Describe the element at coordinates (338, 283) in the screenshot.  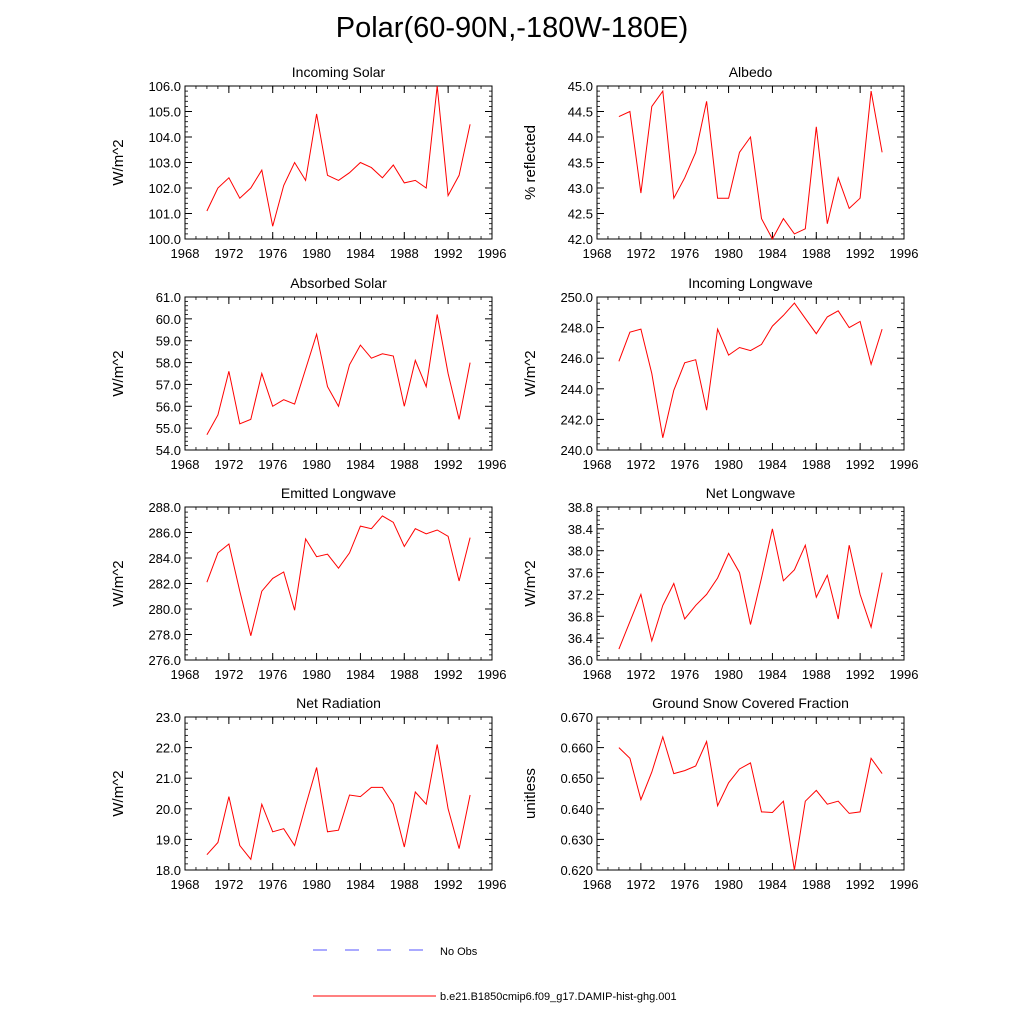
I see `panel-title: Absorbed Solar` at that location.